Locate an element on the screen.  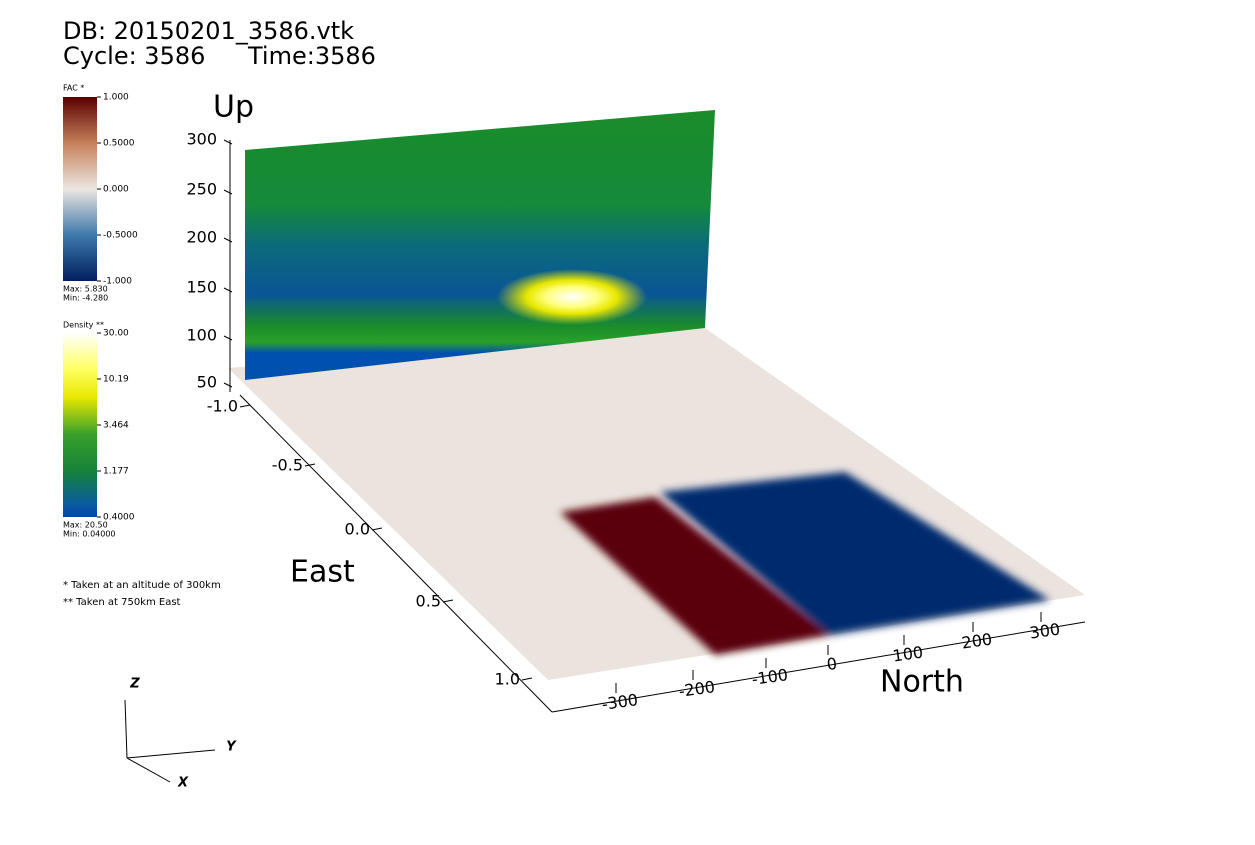
density-peak is located at coordinates (572, 297).